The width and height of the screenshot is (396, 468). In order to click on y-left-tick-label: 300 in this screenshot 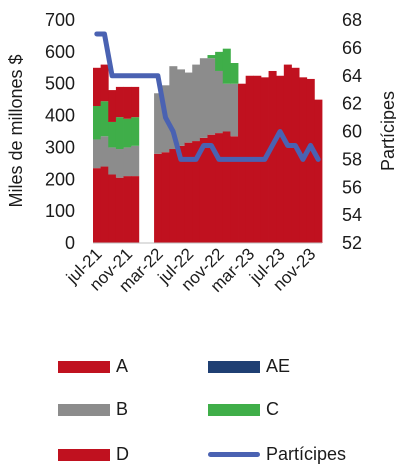, I will do `click(60, 147)`.